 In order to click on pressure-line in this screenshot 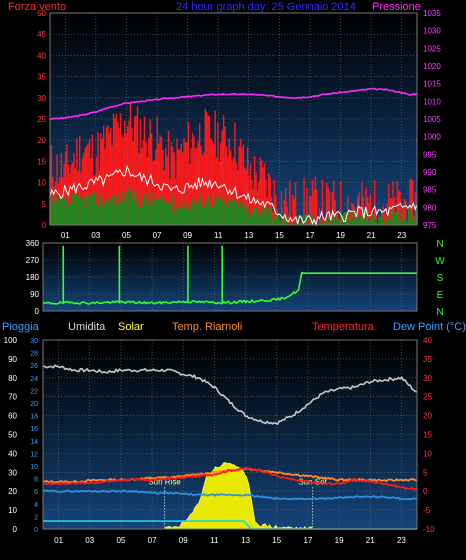, I will do `click(234, 103)`.